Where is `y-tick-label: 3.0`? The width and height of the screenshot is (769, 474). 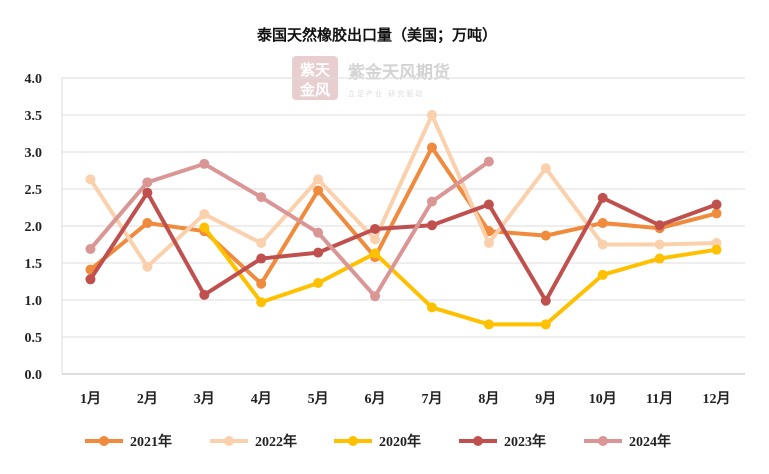 y-tick-label: 3.0 is located at coordinates (34, 153).